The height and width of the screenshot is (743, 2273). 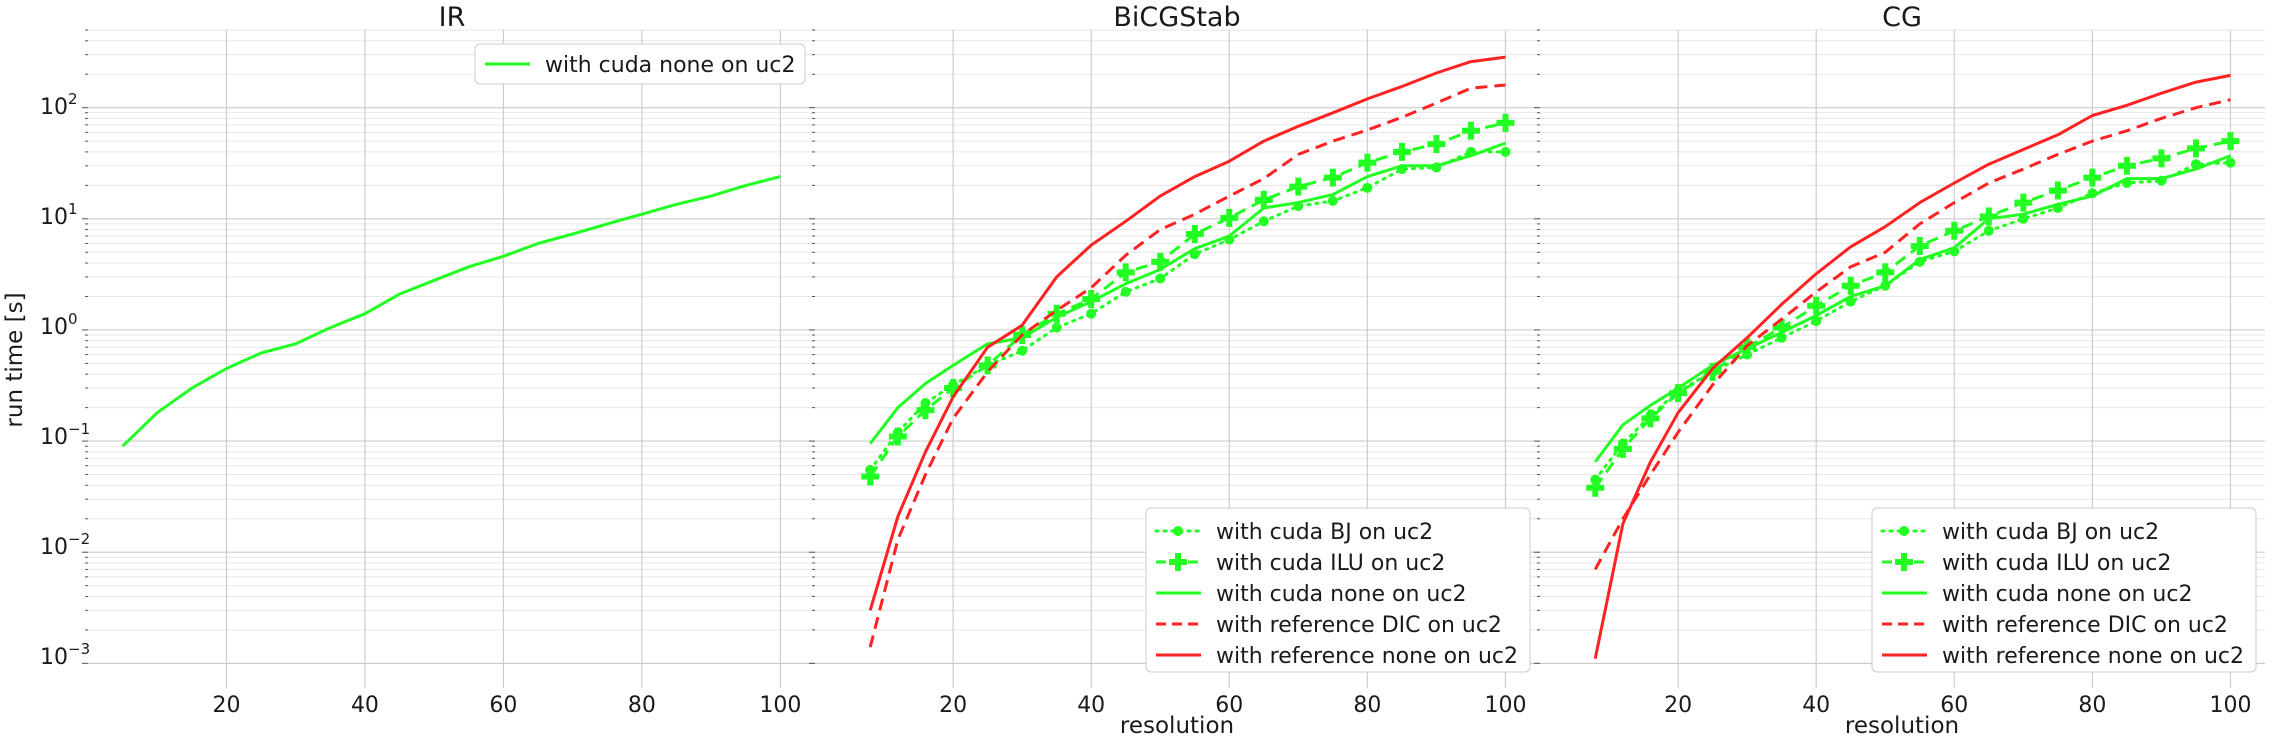 I want to click on y-tick-label: 10⁻¹, so click(x=65, y=435).